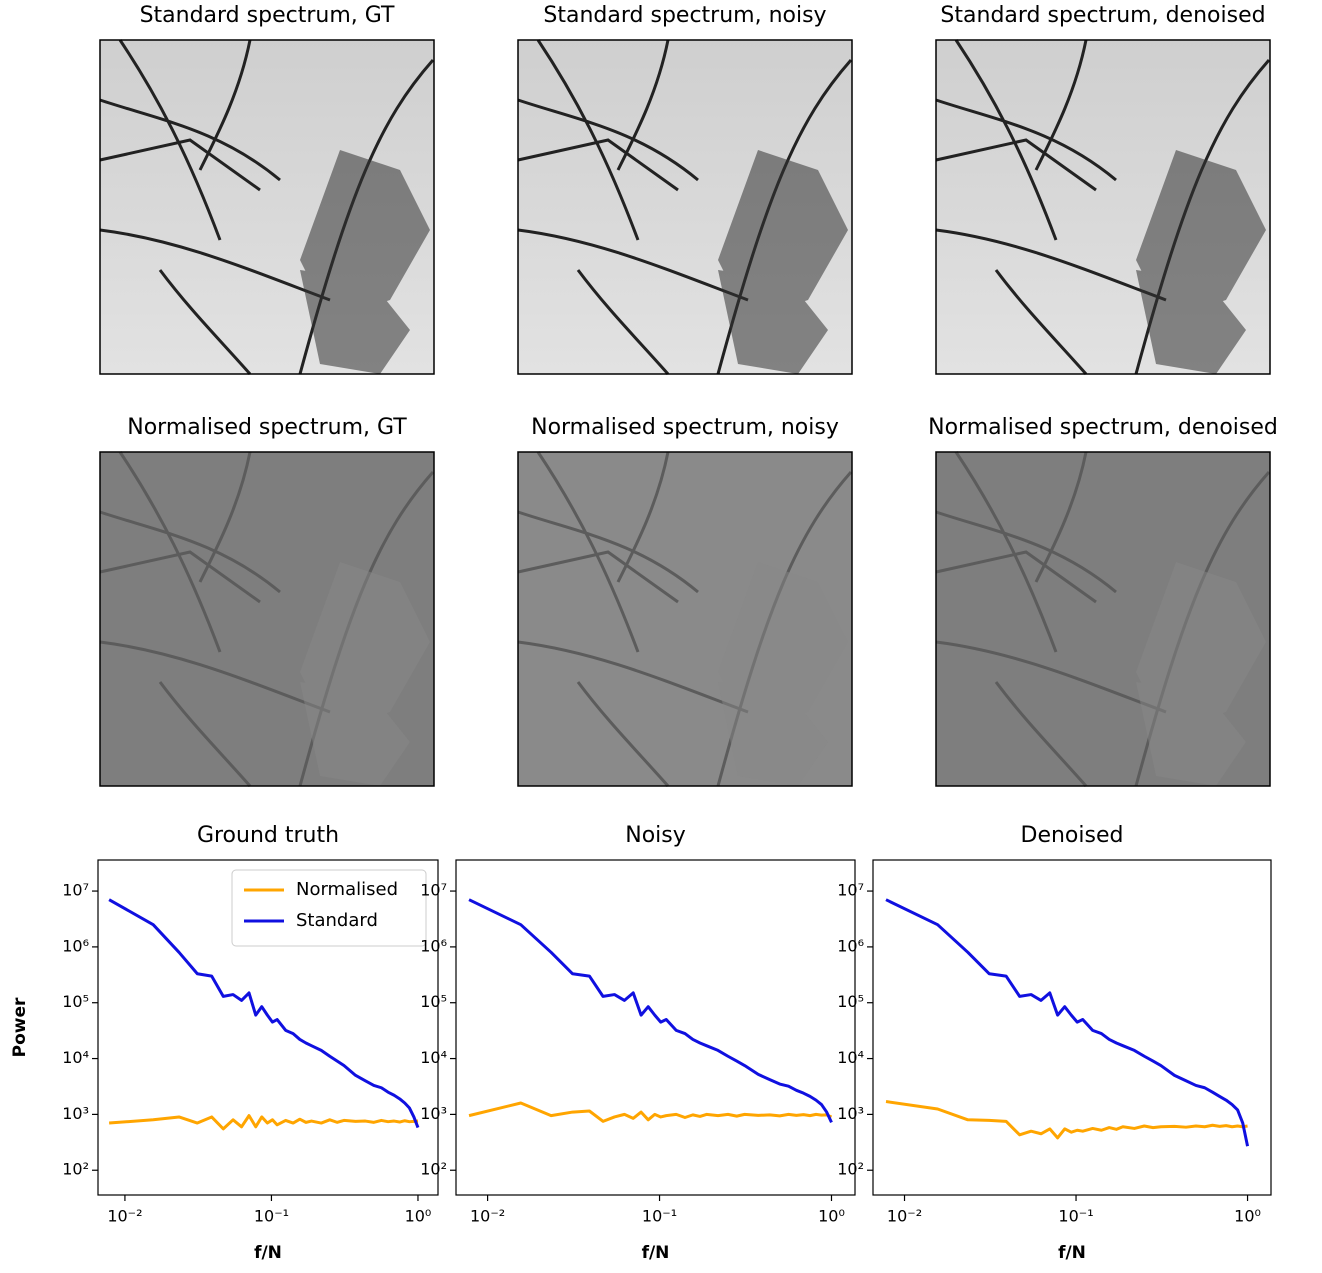  I want to click on image-panel: Standard spectrum, noisy, so click(684, 189).